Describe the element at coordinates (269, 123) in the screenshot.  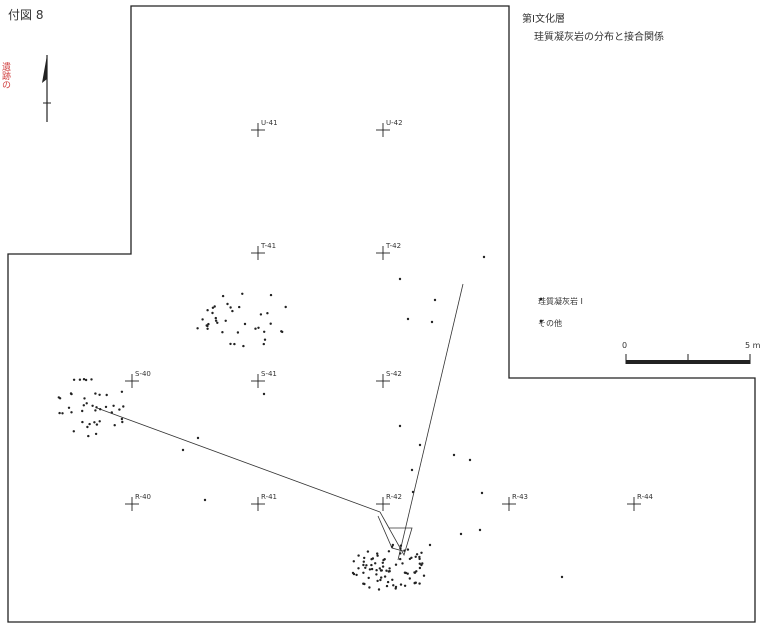
I see `grid-label: U-41` at that location.